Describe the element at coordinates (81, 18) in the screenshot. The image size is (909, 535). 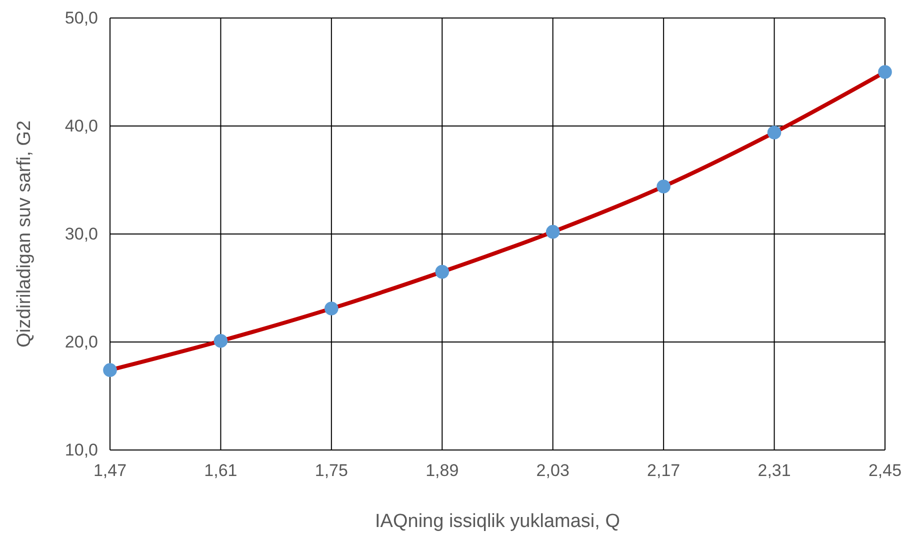
I see `y-tick-label: 50,0` at that location.